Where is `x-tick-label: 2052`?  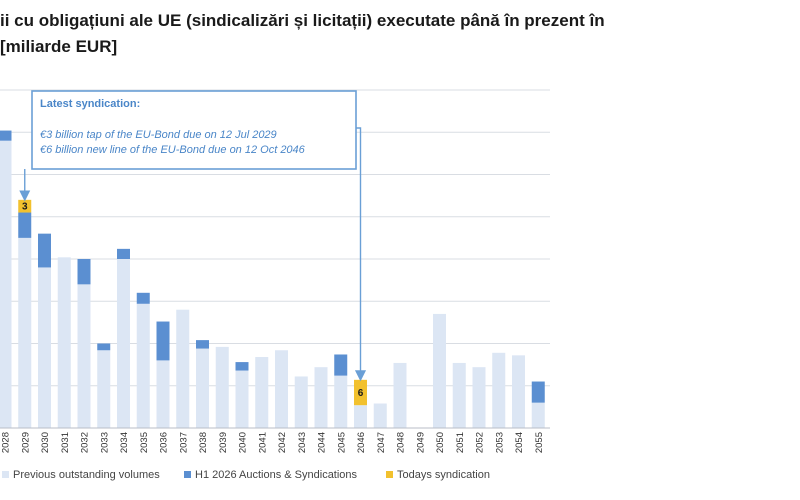 x-tick-label: 2052 is located at coordinates (480, 442).